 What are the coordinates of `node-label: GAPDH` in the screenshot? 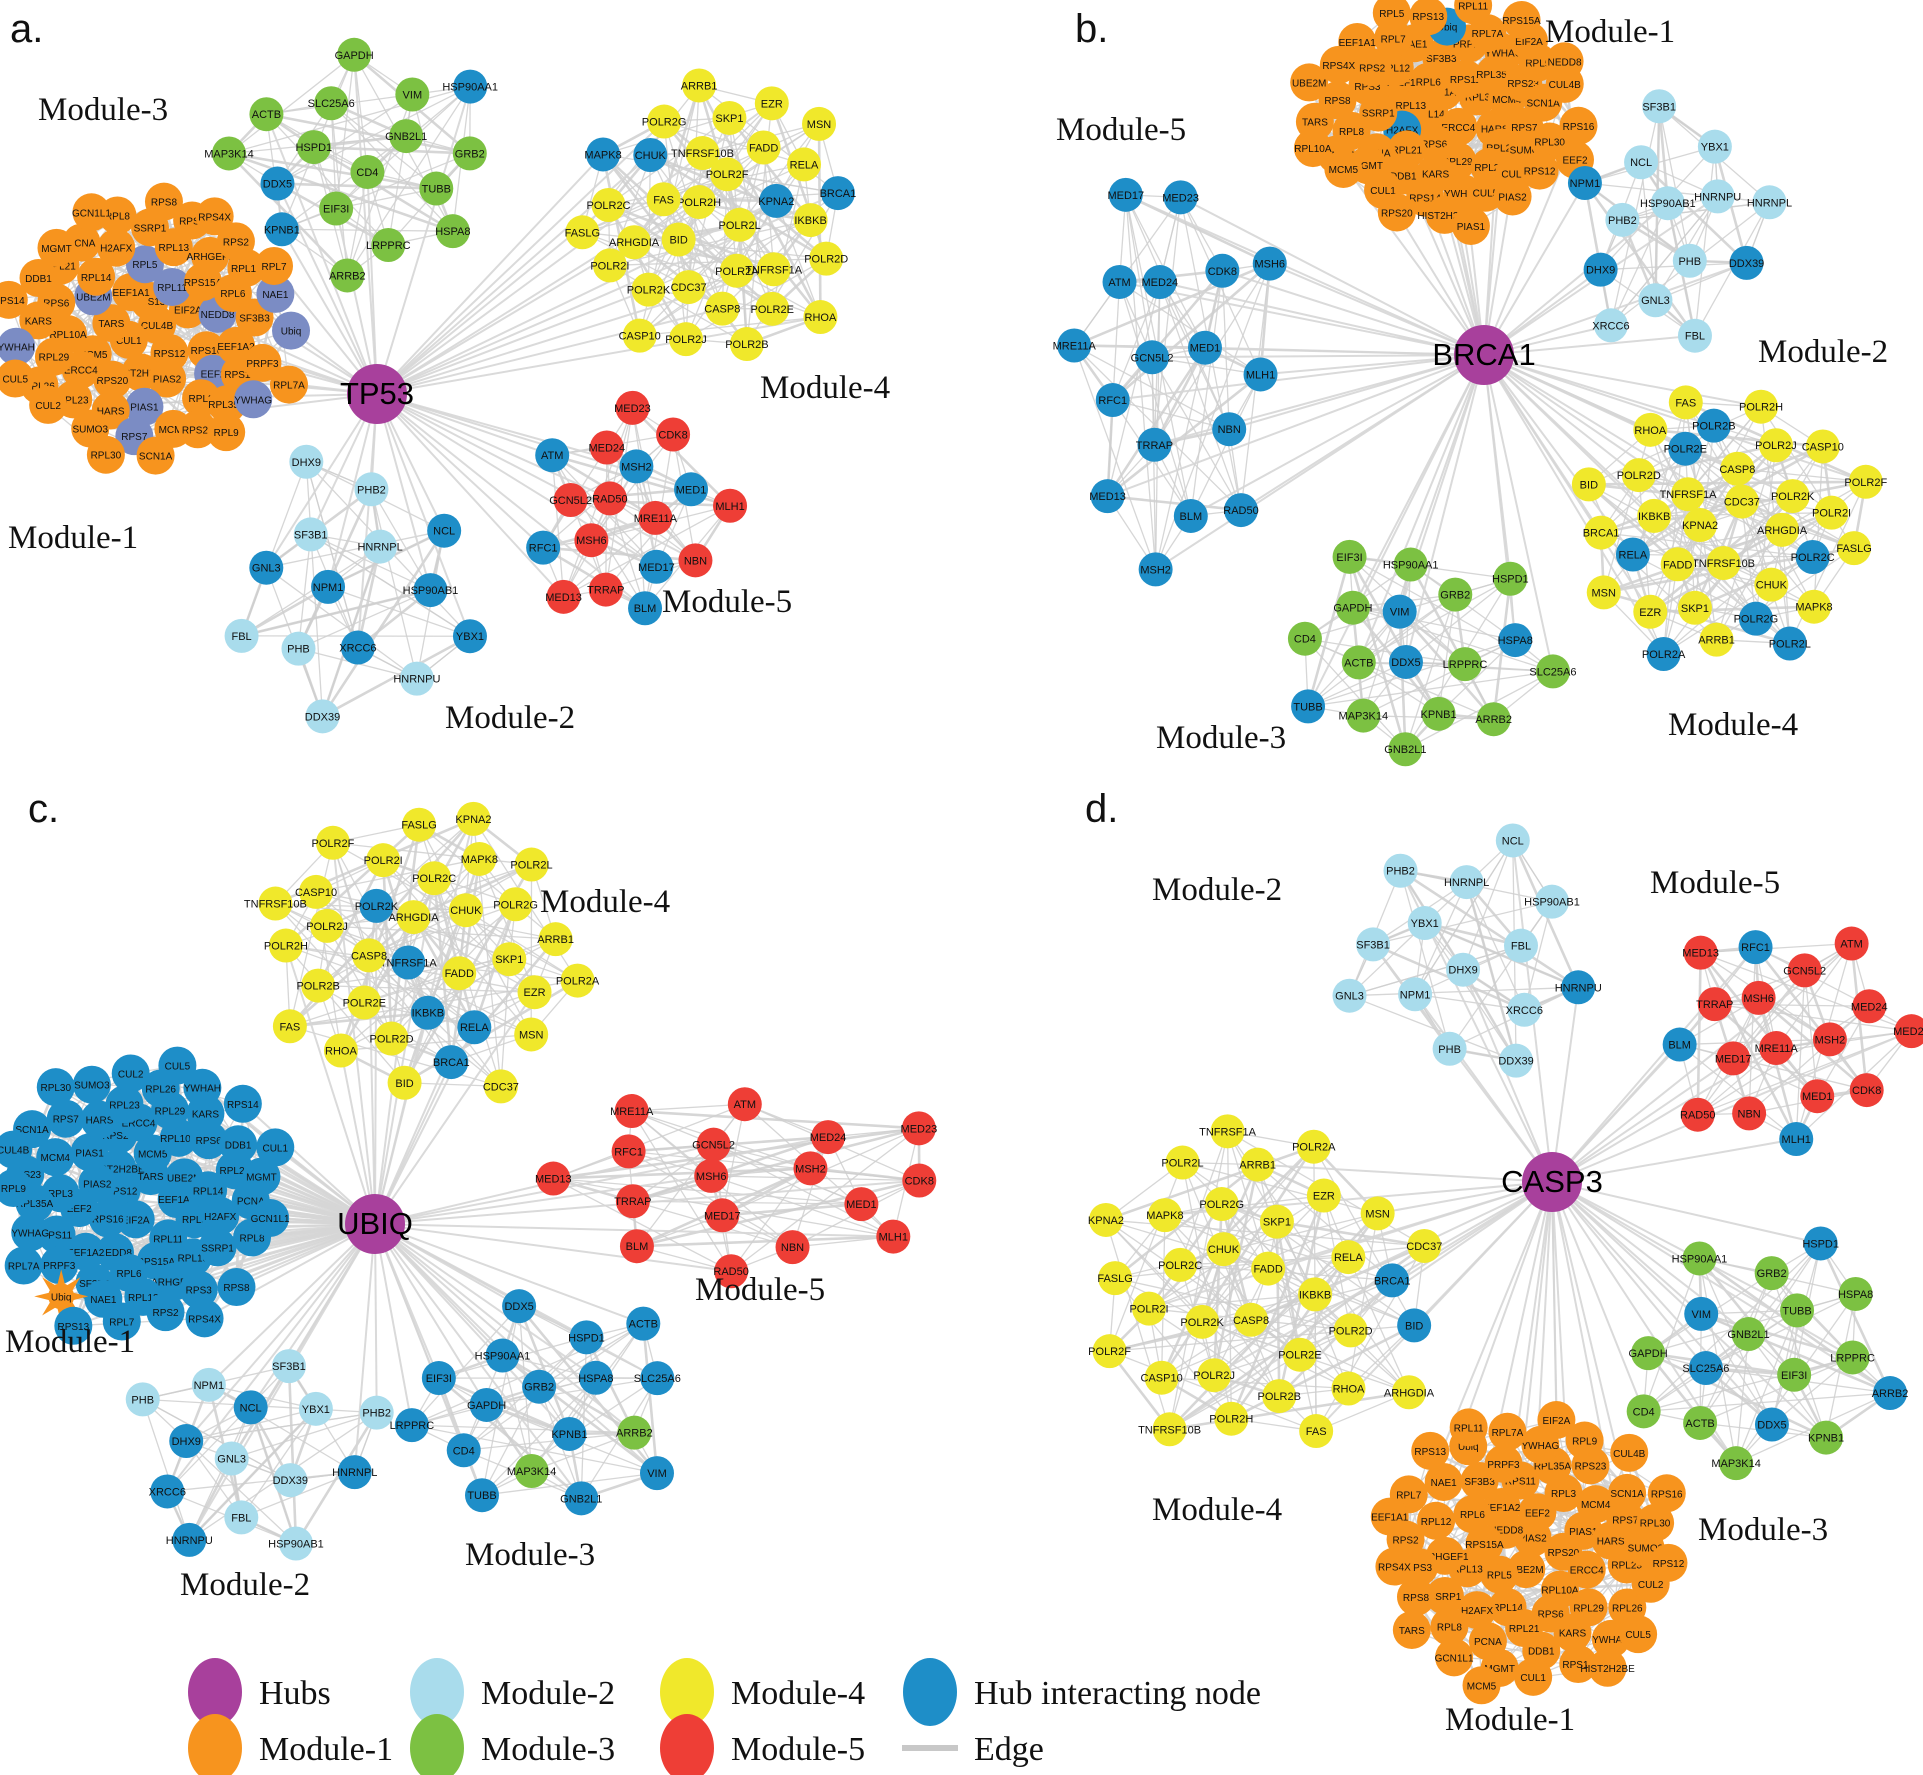 It's located at (486, 1406).